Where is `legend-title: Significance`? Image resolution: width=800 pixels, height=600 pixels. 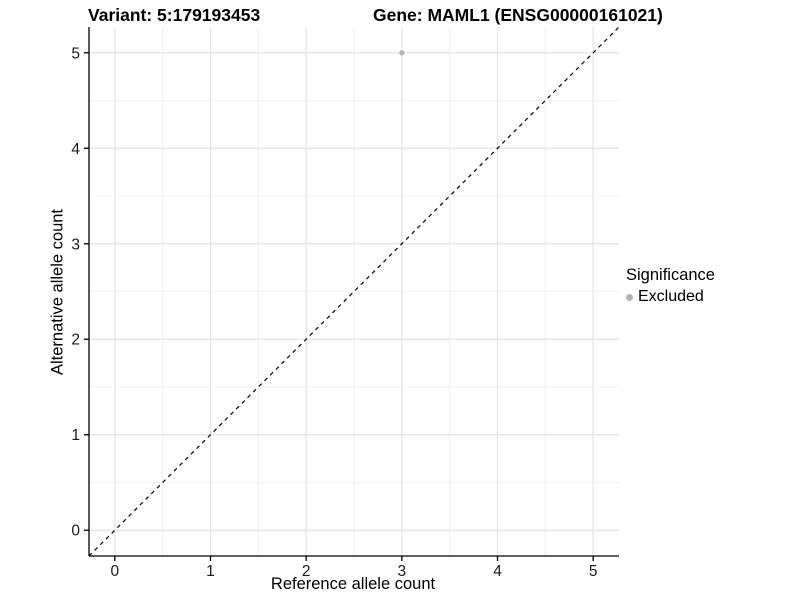
legend-title: Significance is located at coordinates (670, 275).